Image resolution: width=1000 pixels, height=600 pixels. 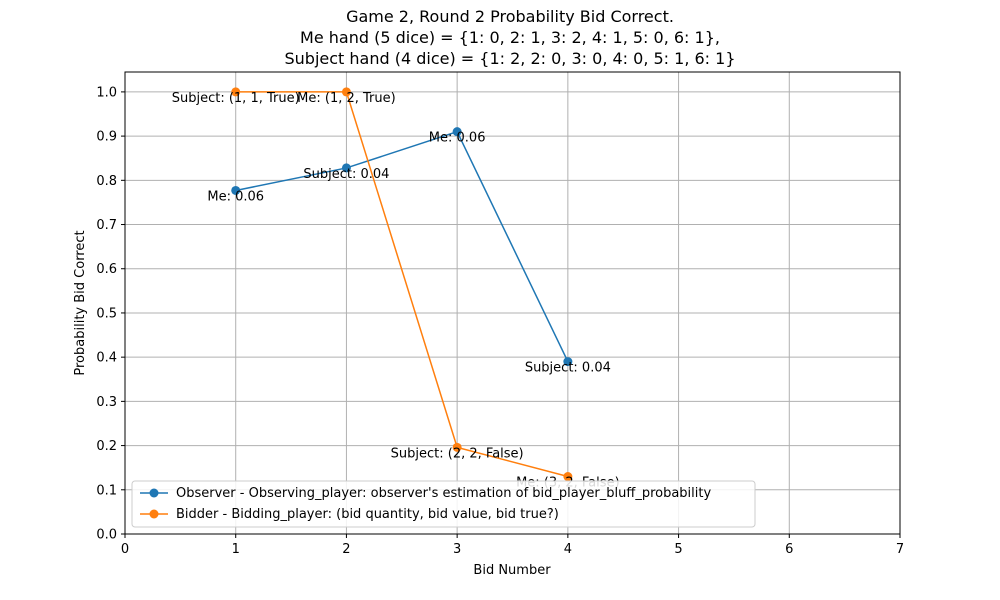 What do you see at coordinates (236, 549) in the screenshot?
I see `x-tick-label: 1` at bounding box center [236, 549].